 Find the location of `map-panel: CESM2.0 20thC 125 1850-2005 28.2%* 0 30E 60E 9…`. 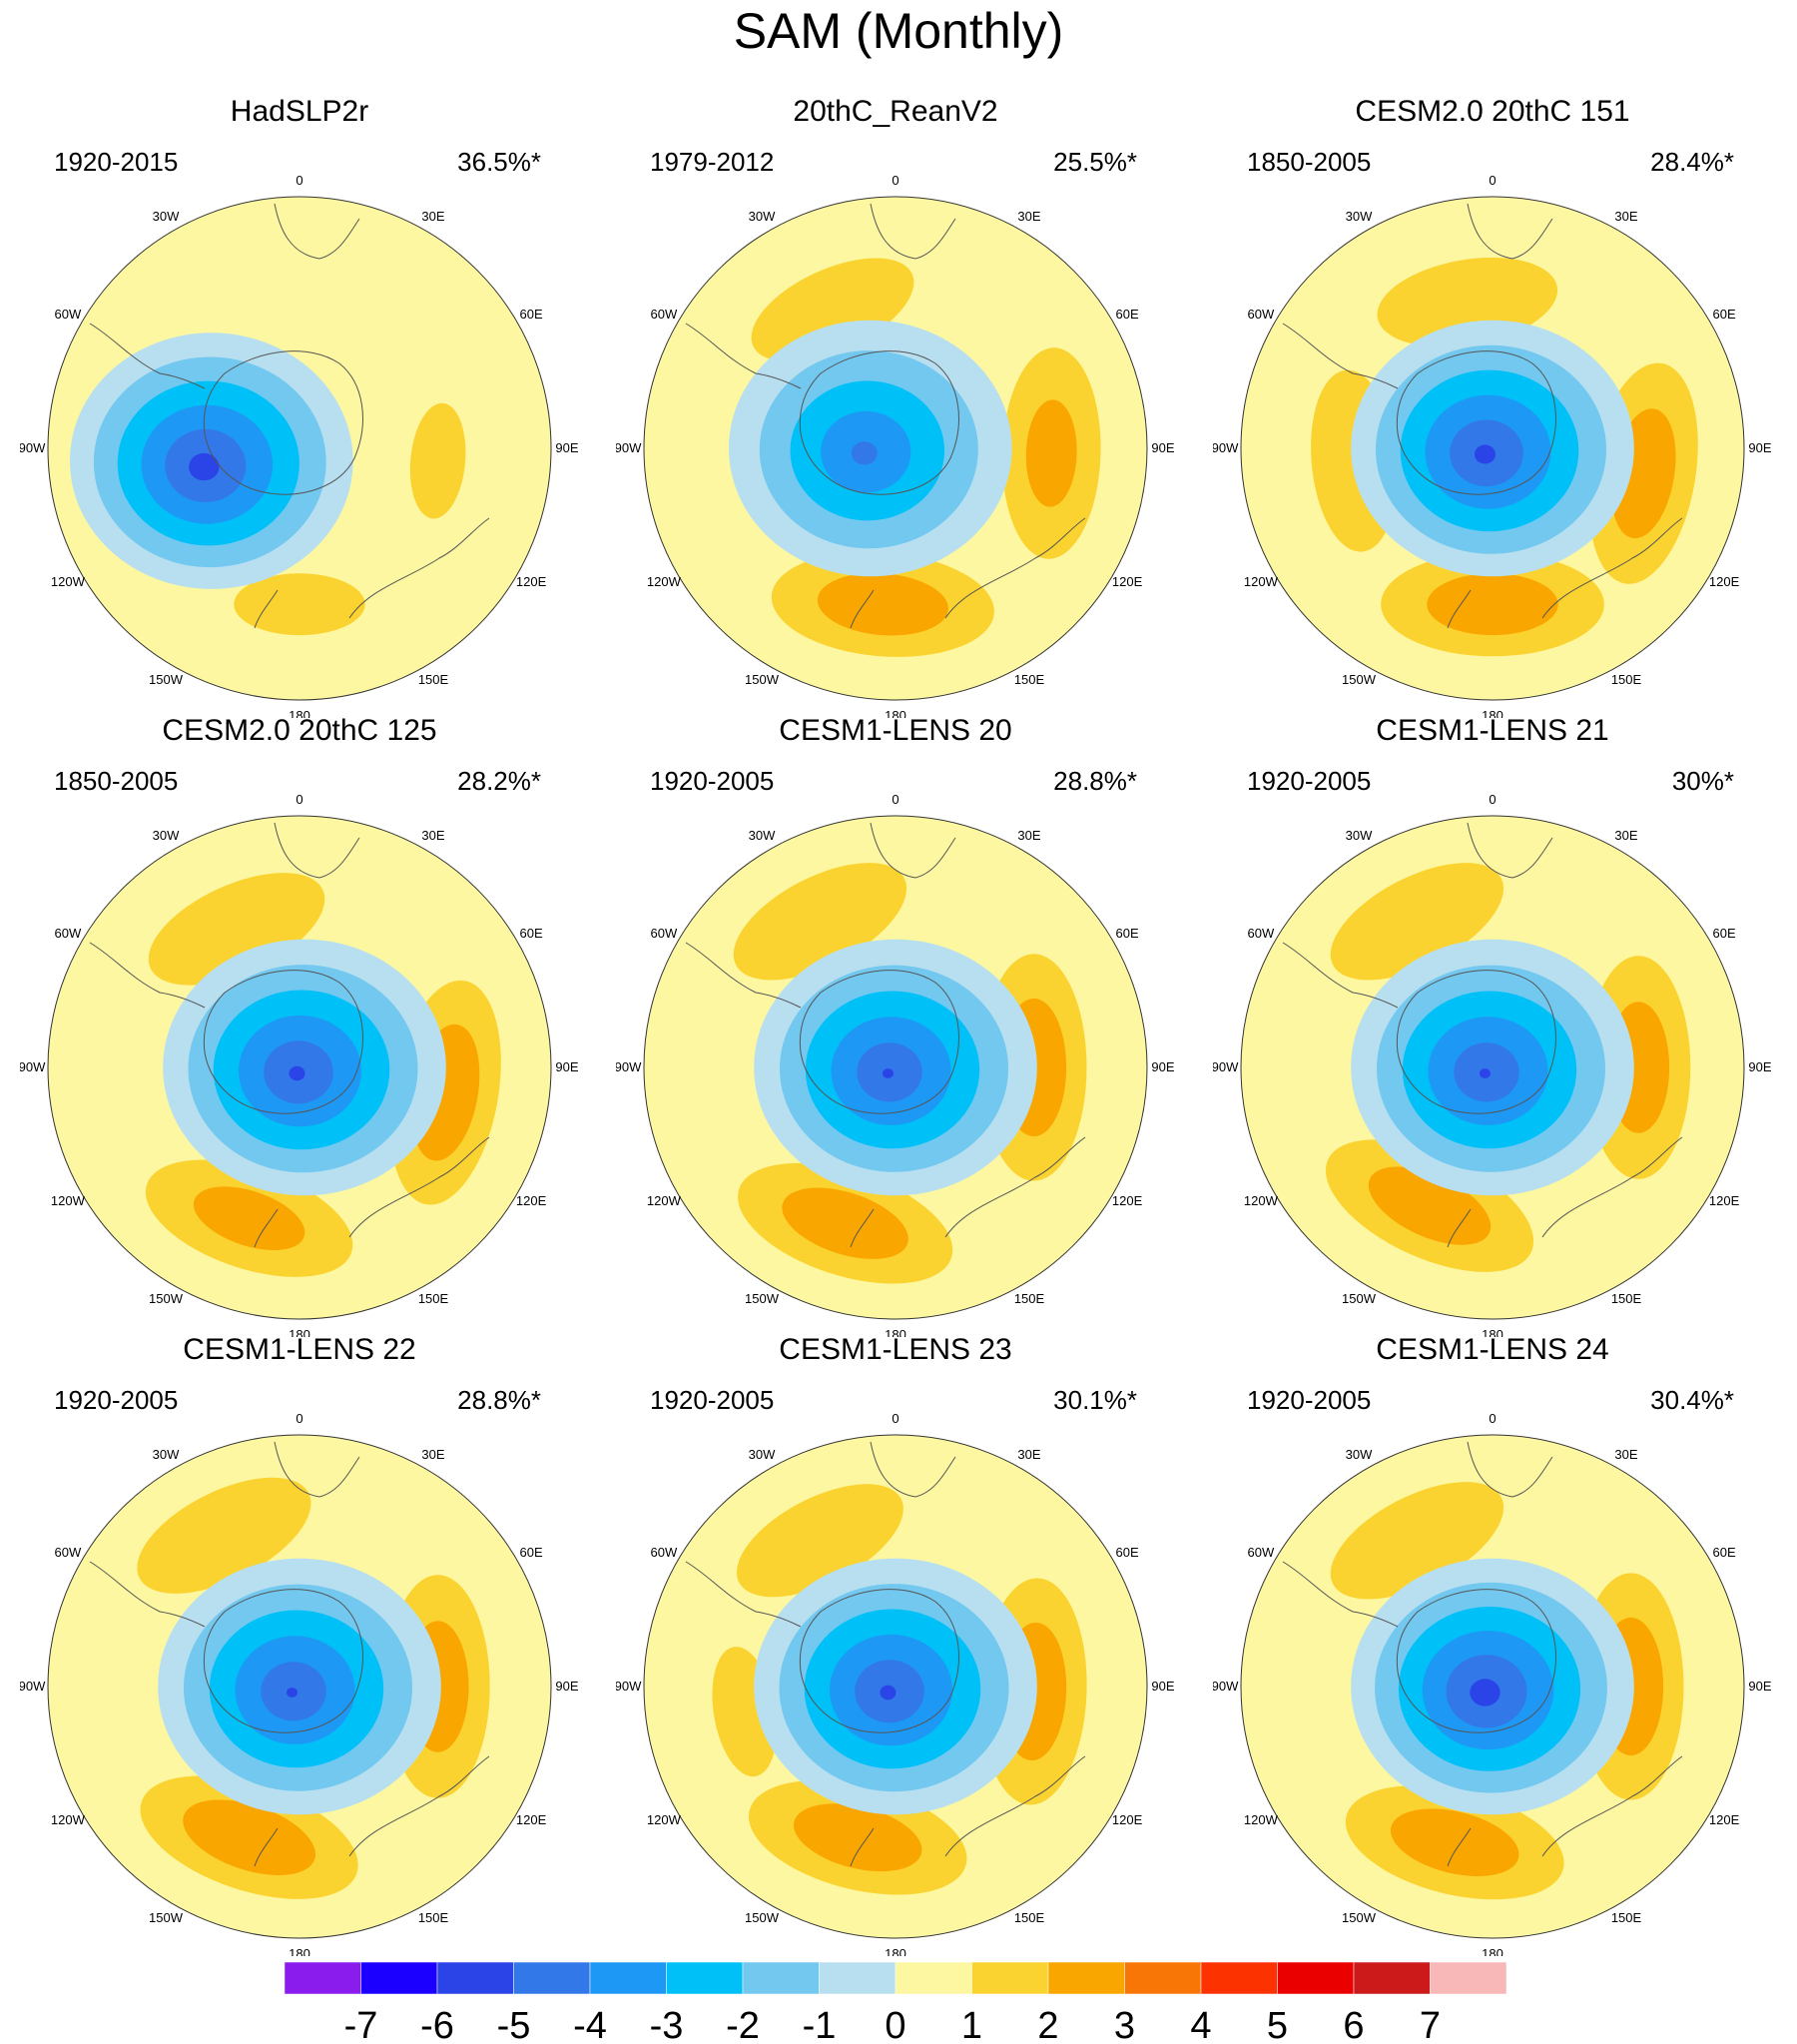

map-panel: CESM2.0 20thC 125 1850-2005 28.2%* 0 30E 60E 9… is located at coordinates (299, 1025).